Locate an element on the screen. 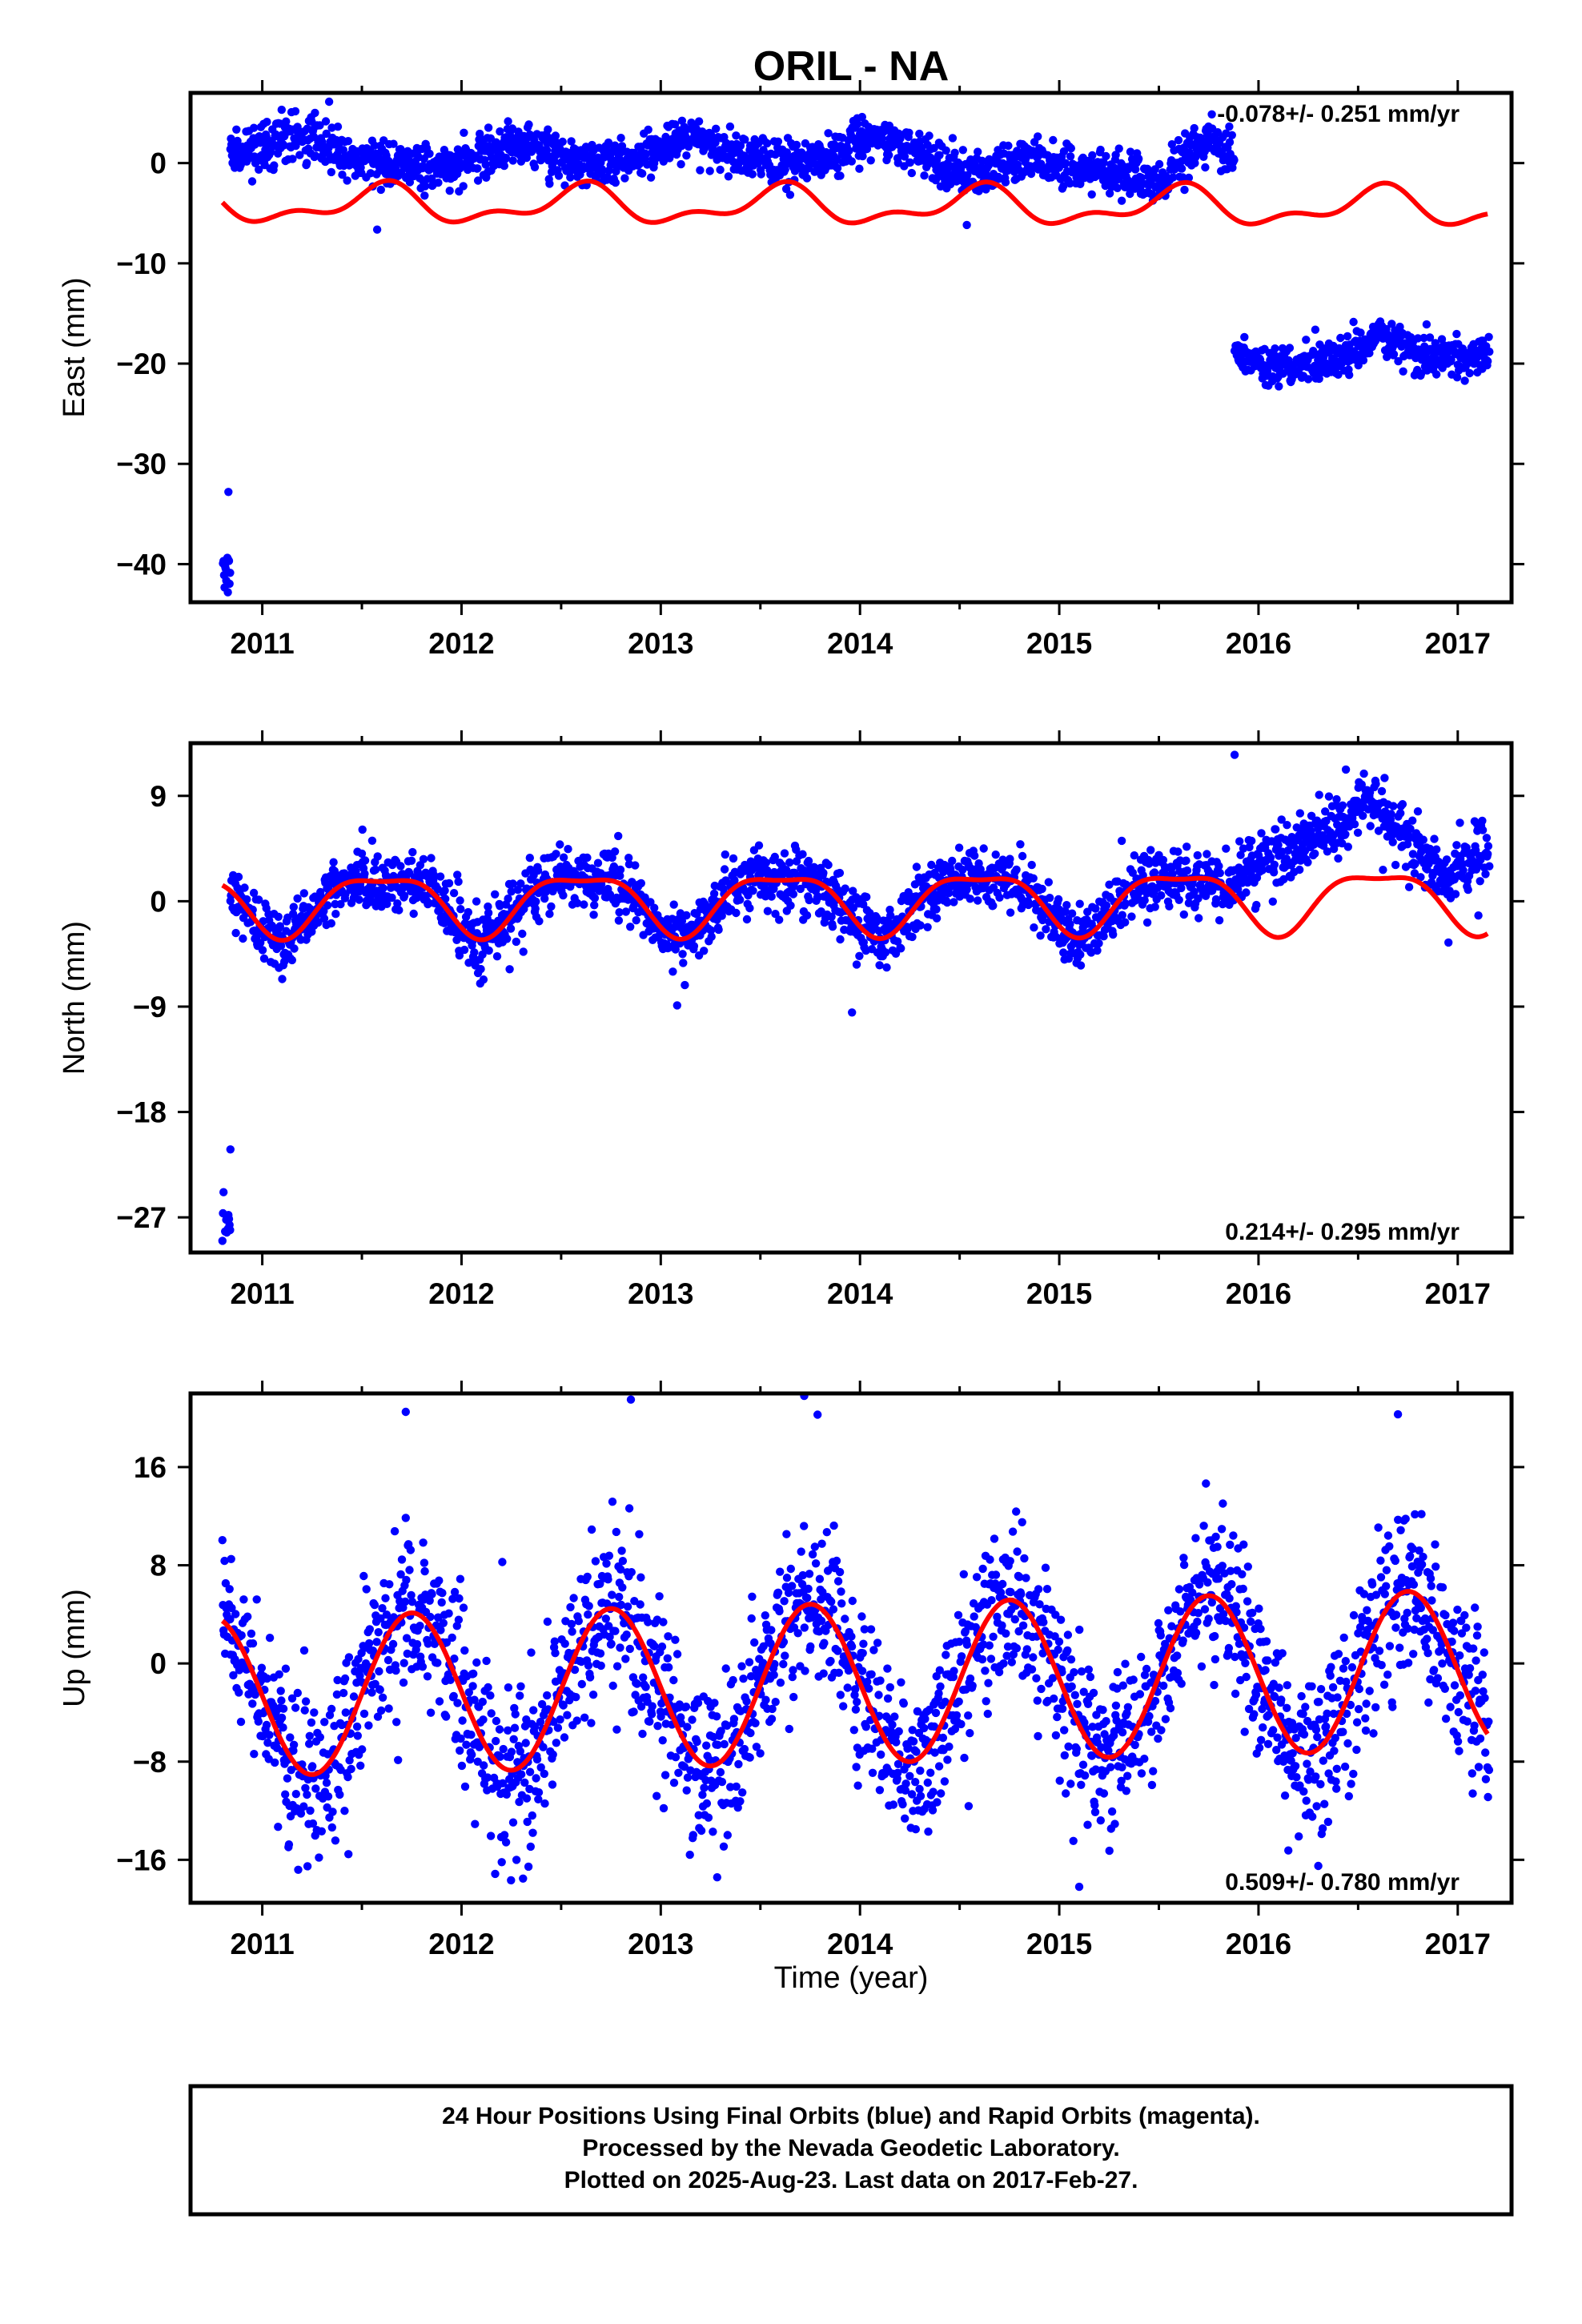 Image resolution: width=1582 pixels, height=2324 pixels. y-tick-label: 0 is located at coordinates (158, 901).